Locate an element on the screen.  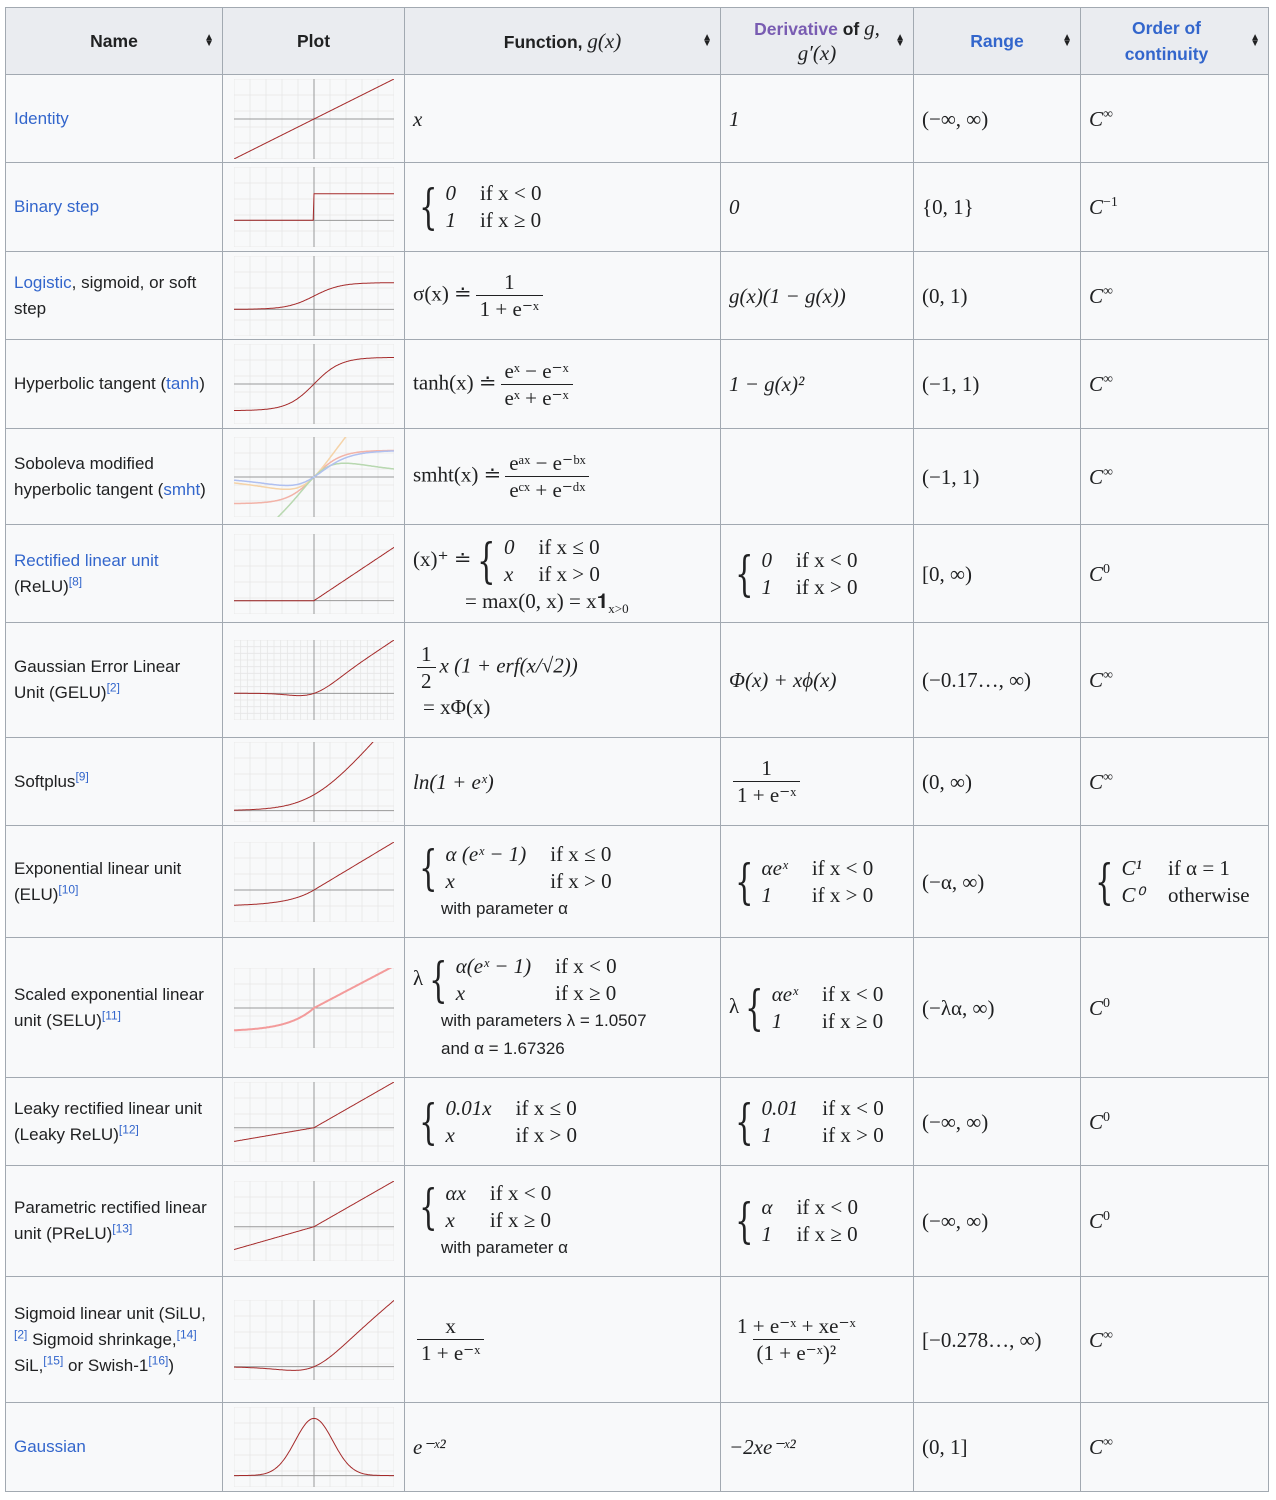
plot-identity is located at coordinates (313, 118).